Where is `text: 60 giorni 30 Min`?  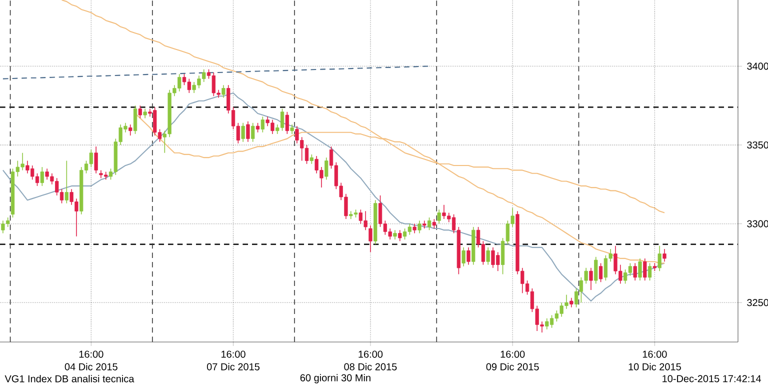
text: 60 giorni 30 Min is located at coordinates (335, 379).